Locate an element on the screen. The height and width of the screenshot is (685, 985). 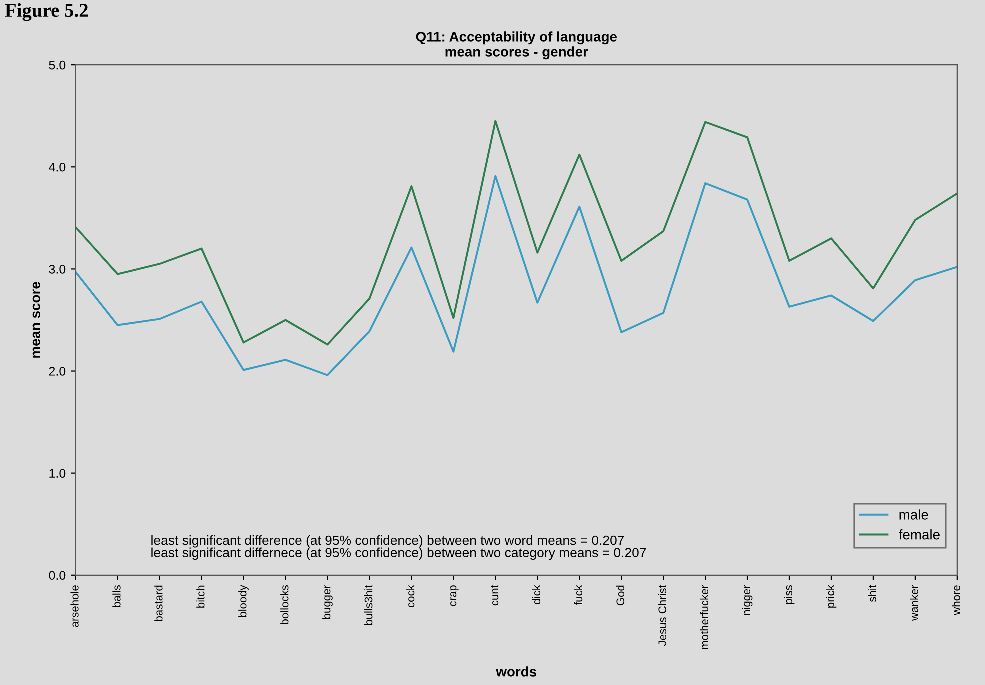
x-tick-label: balls is located at coordinates (116, 597).